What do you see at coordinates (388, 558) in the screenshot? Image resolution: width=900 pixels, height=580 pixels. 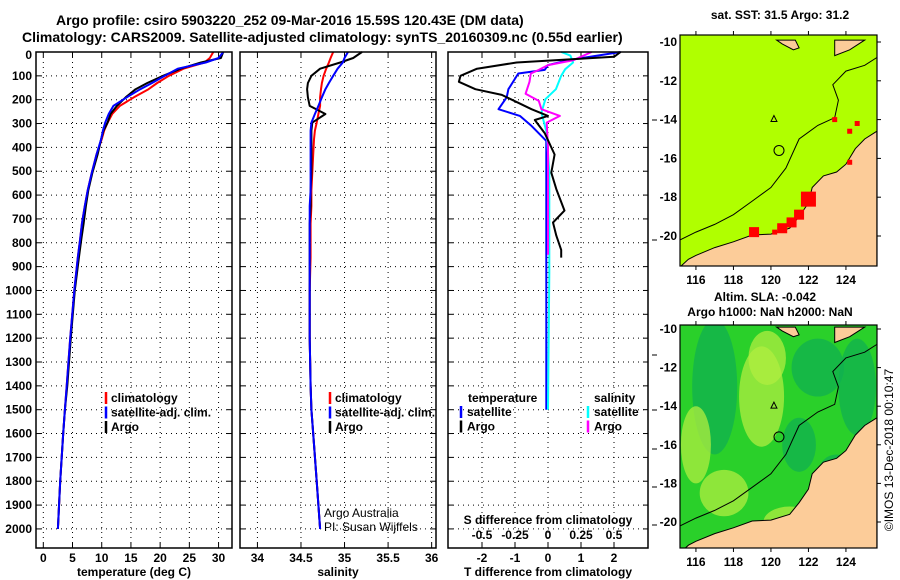 I see `x-tick-label: 35.5` at bounding box center [388, 558].